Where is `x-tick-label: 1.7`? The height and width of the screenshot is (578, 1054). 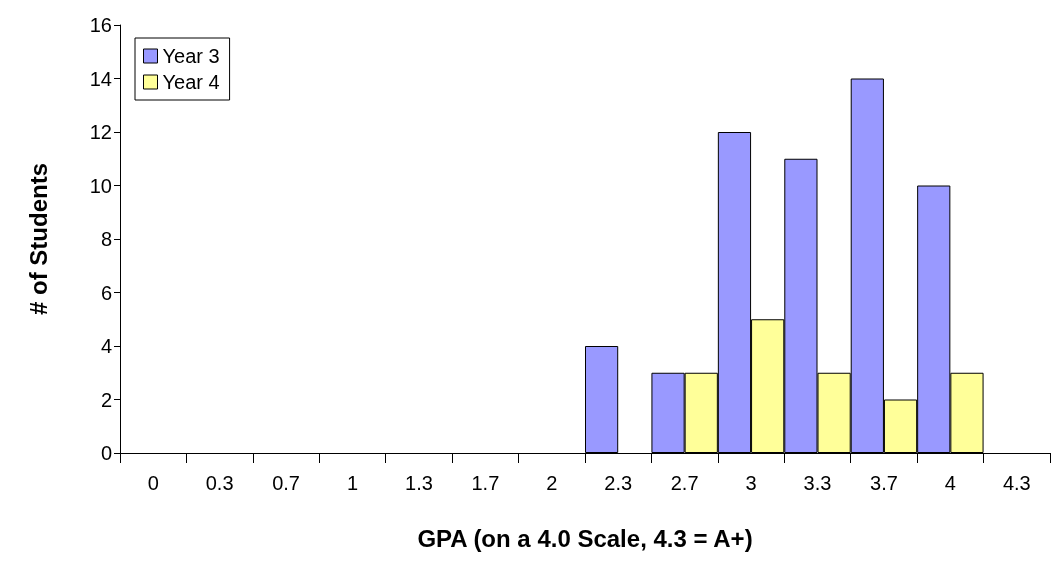 x-tick-label: 1.7 is located at coordinates (485, 483).